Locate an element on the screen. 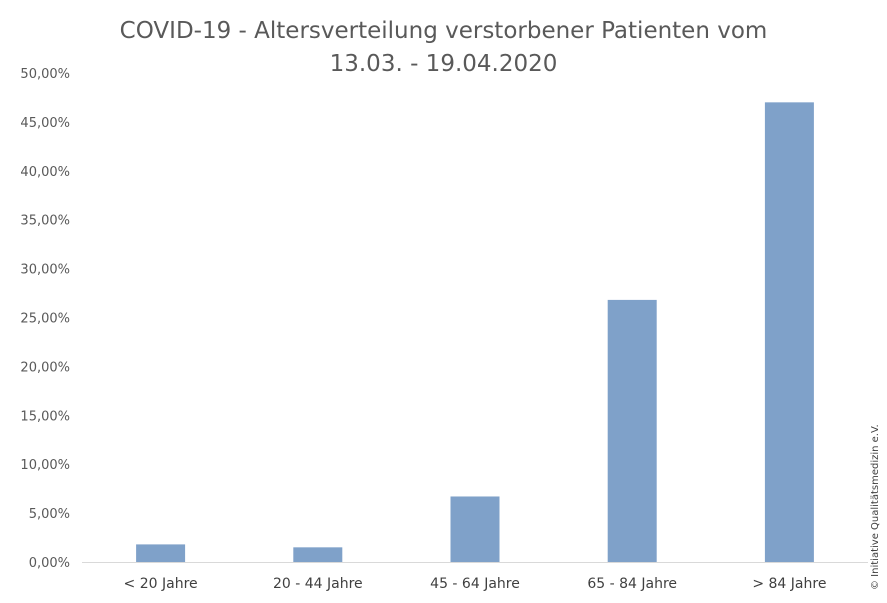 This screenshot has height=603, width=887. x-tick-label: 20 - 44 Jahre is located at coordinates (318, 584).